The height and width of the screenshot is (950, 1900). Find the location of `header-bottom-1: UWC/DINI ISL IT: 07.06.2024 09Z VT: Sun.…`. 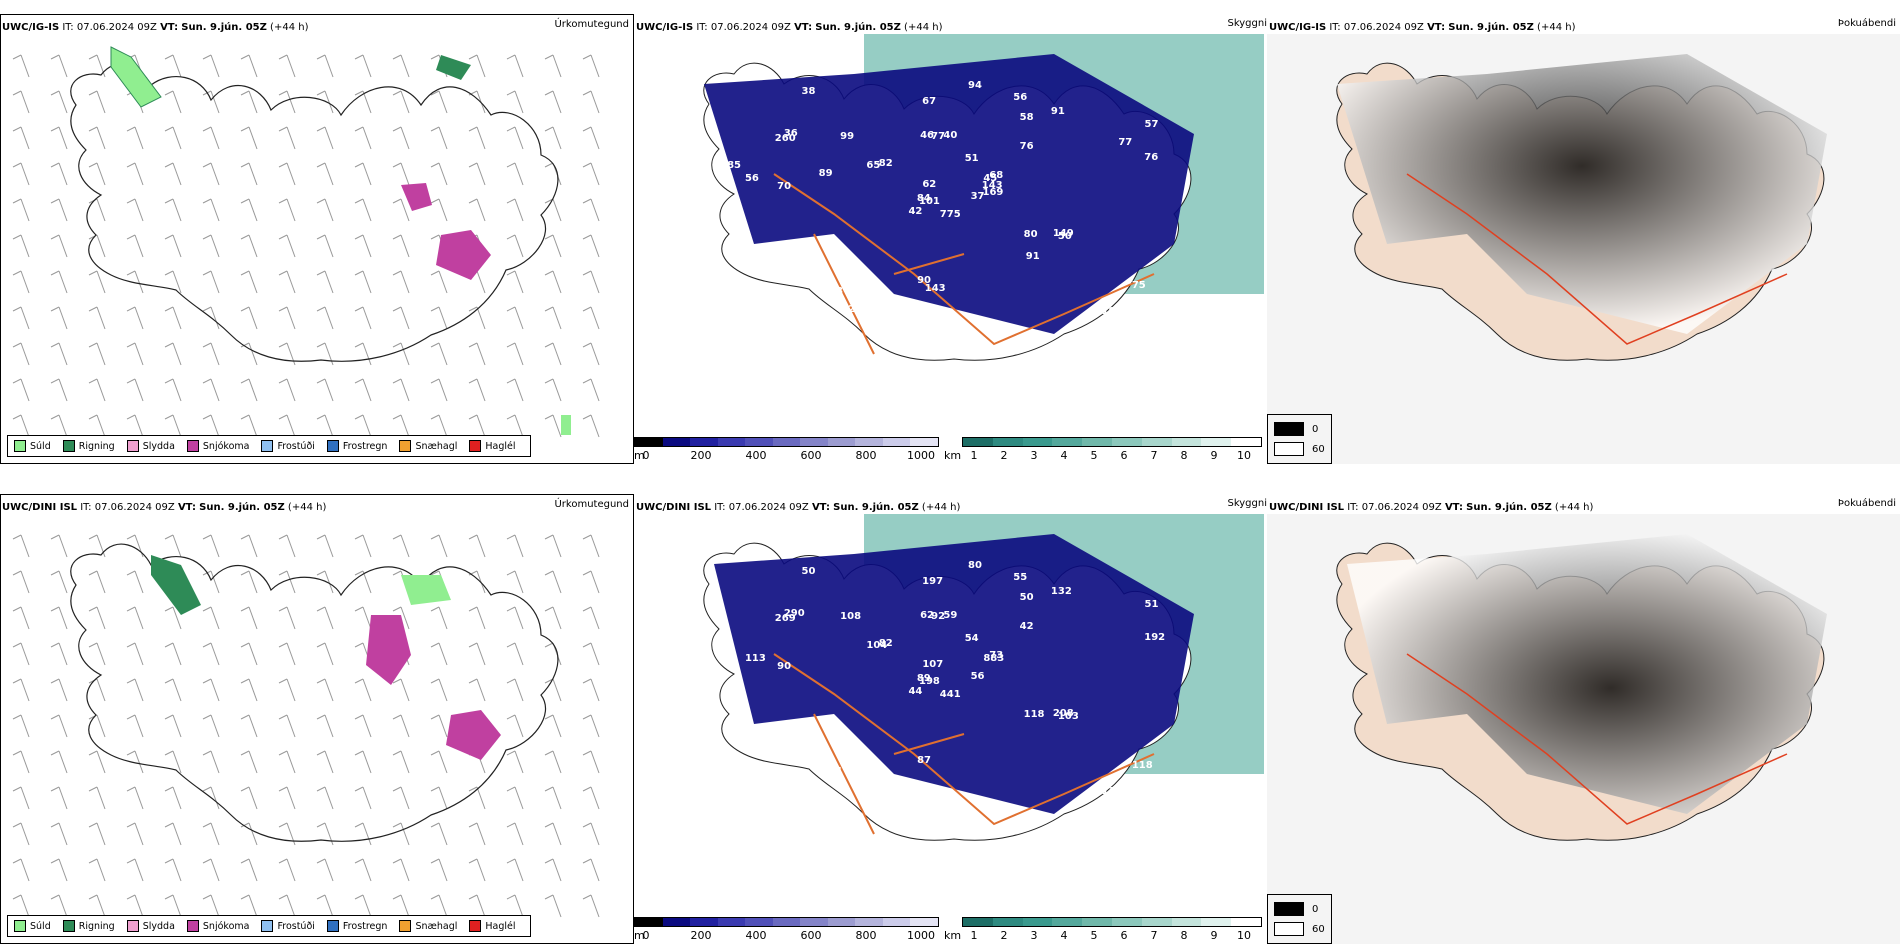

header-bottom-1: UWC/DINI ISL IT: 07.06.2024 09Z VT: Sun.… is located at coordinates (164, 507).